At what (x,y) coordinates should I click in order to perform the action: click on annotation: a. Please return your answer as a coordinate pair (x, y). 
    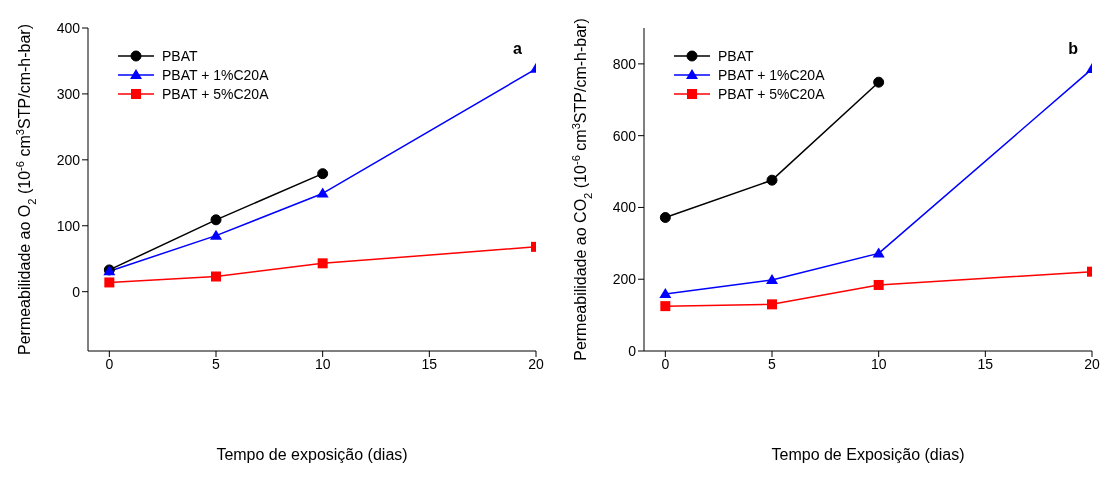
    Looking at the image, I should click on (517, 49).